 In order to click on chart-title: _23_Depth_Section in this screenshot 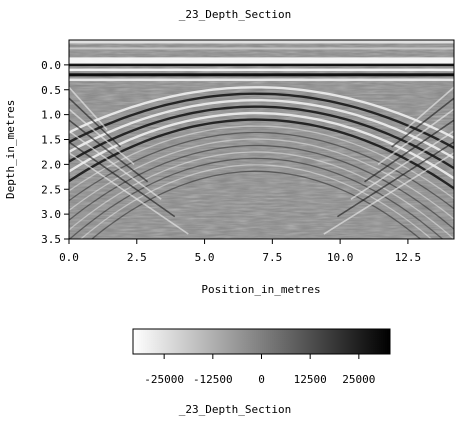, I will do `click(235, 14)`.